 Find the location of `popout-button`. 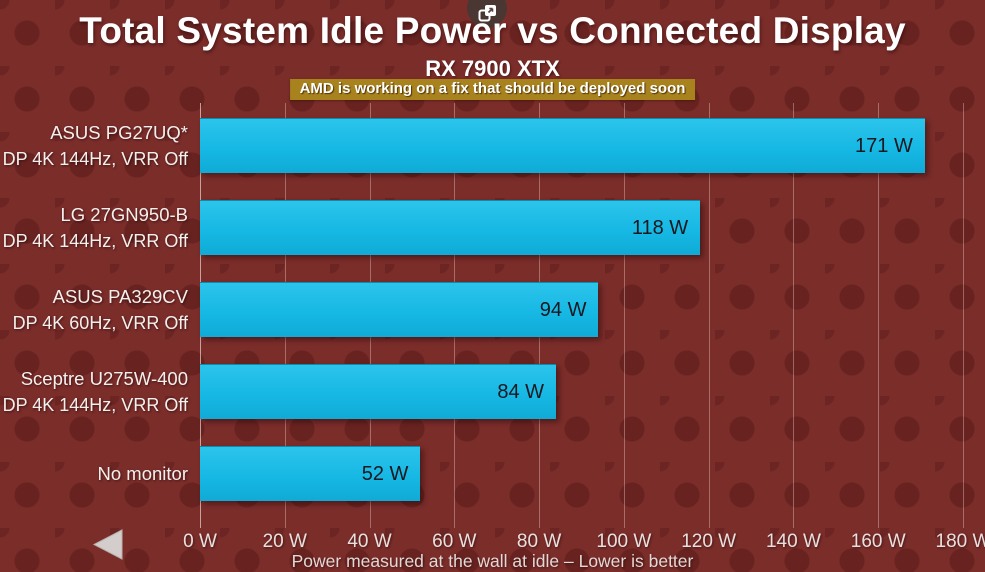

popout-button is located at coordinates (487, 14).